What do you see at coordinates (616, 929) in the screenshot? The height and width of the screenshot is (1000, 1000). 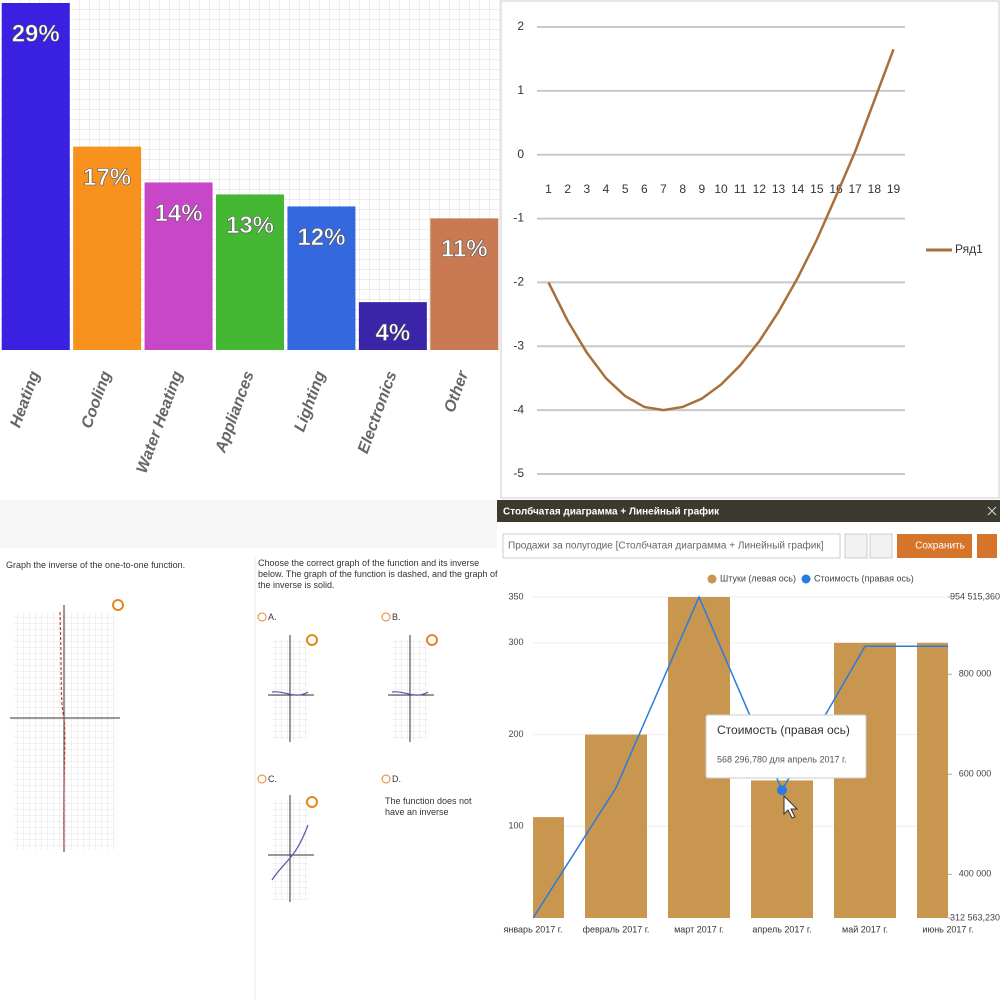 I see `x-tick-label: февраль 2017 г.` at bounding box center [616, 929].